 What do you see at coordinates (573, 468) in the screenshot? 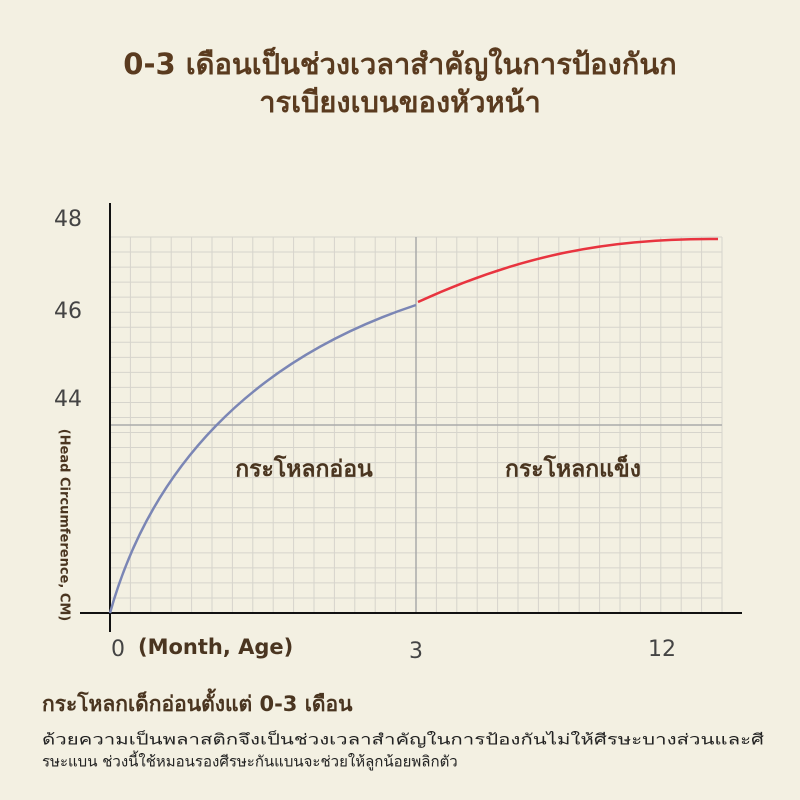
I see `region-label: กระโหลกแข็ง` at bounding box center [573, 468].